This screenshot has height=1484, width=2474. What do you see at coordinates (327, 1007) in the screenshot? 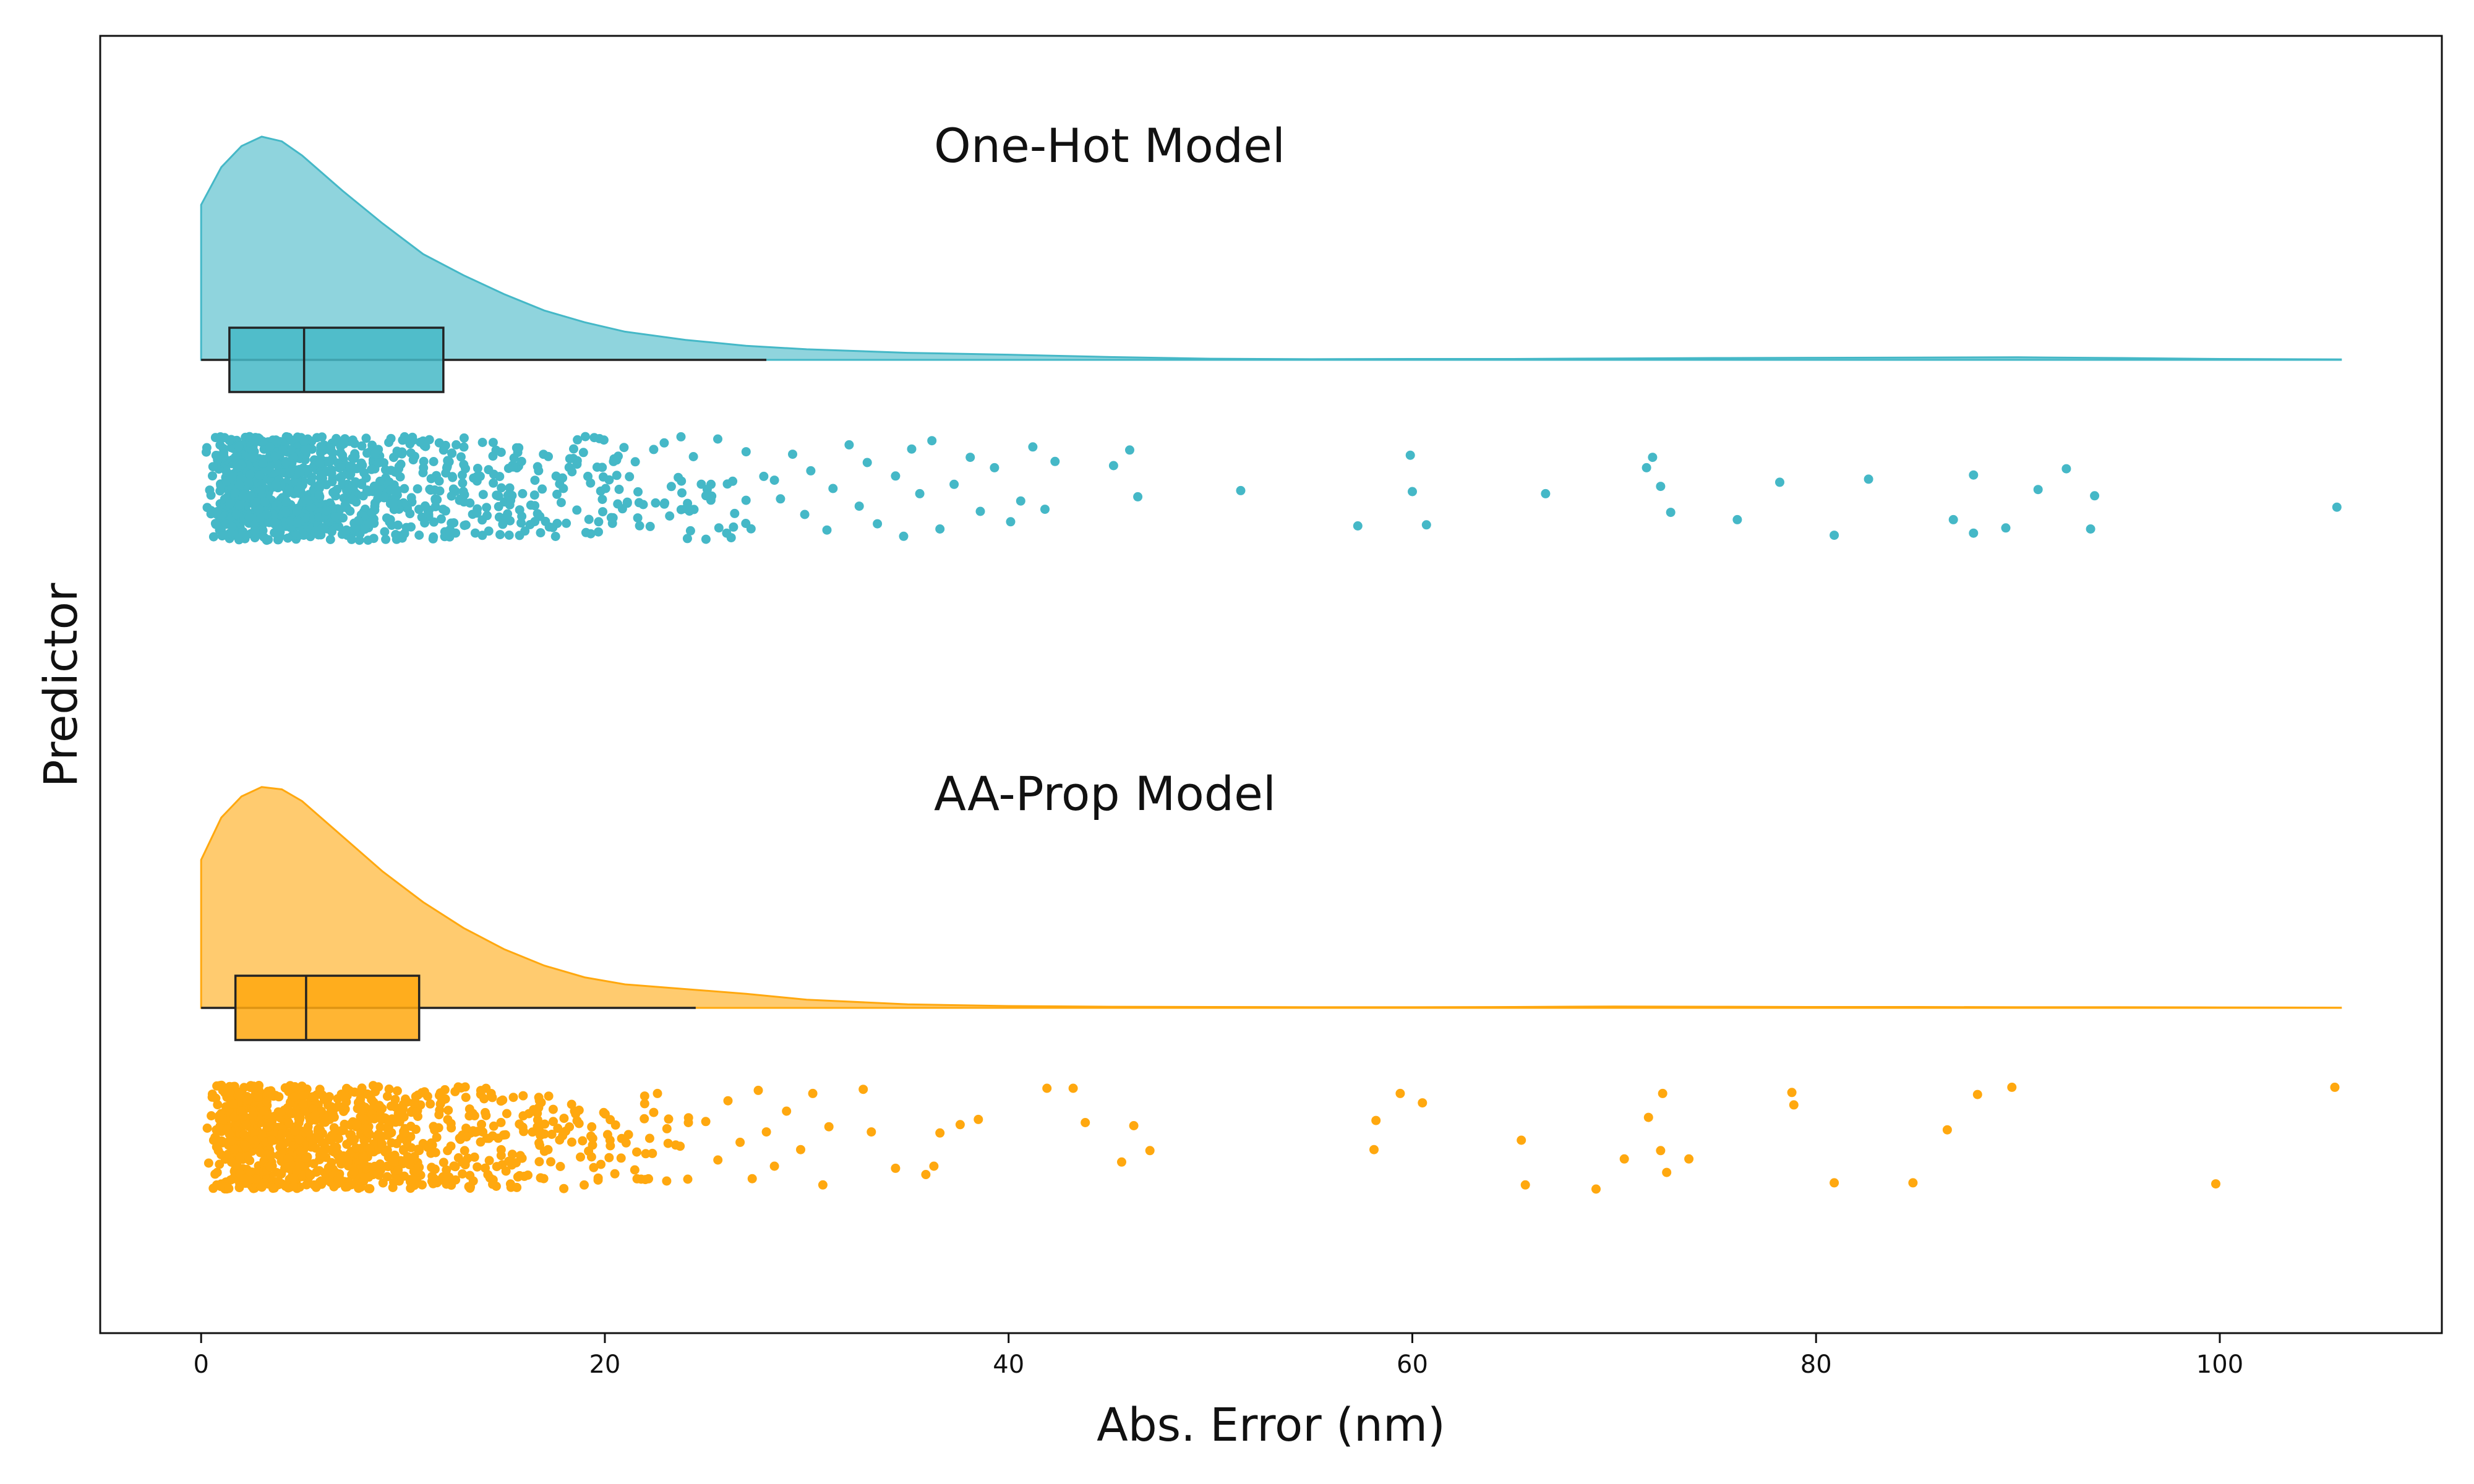
I see `aa-prop-iqr-box` at bounding box center [327, 1007].